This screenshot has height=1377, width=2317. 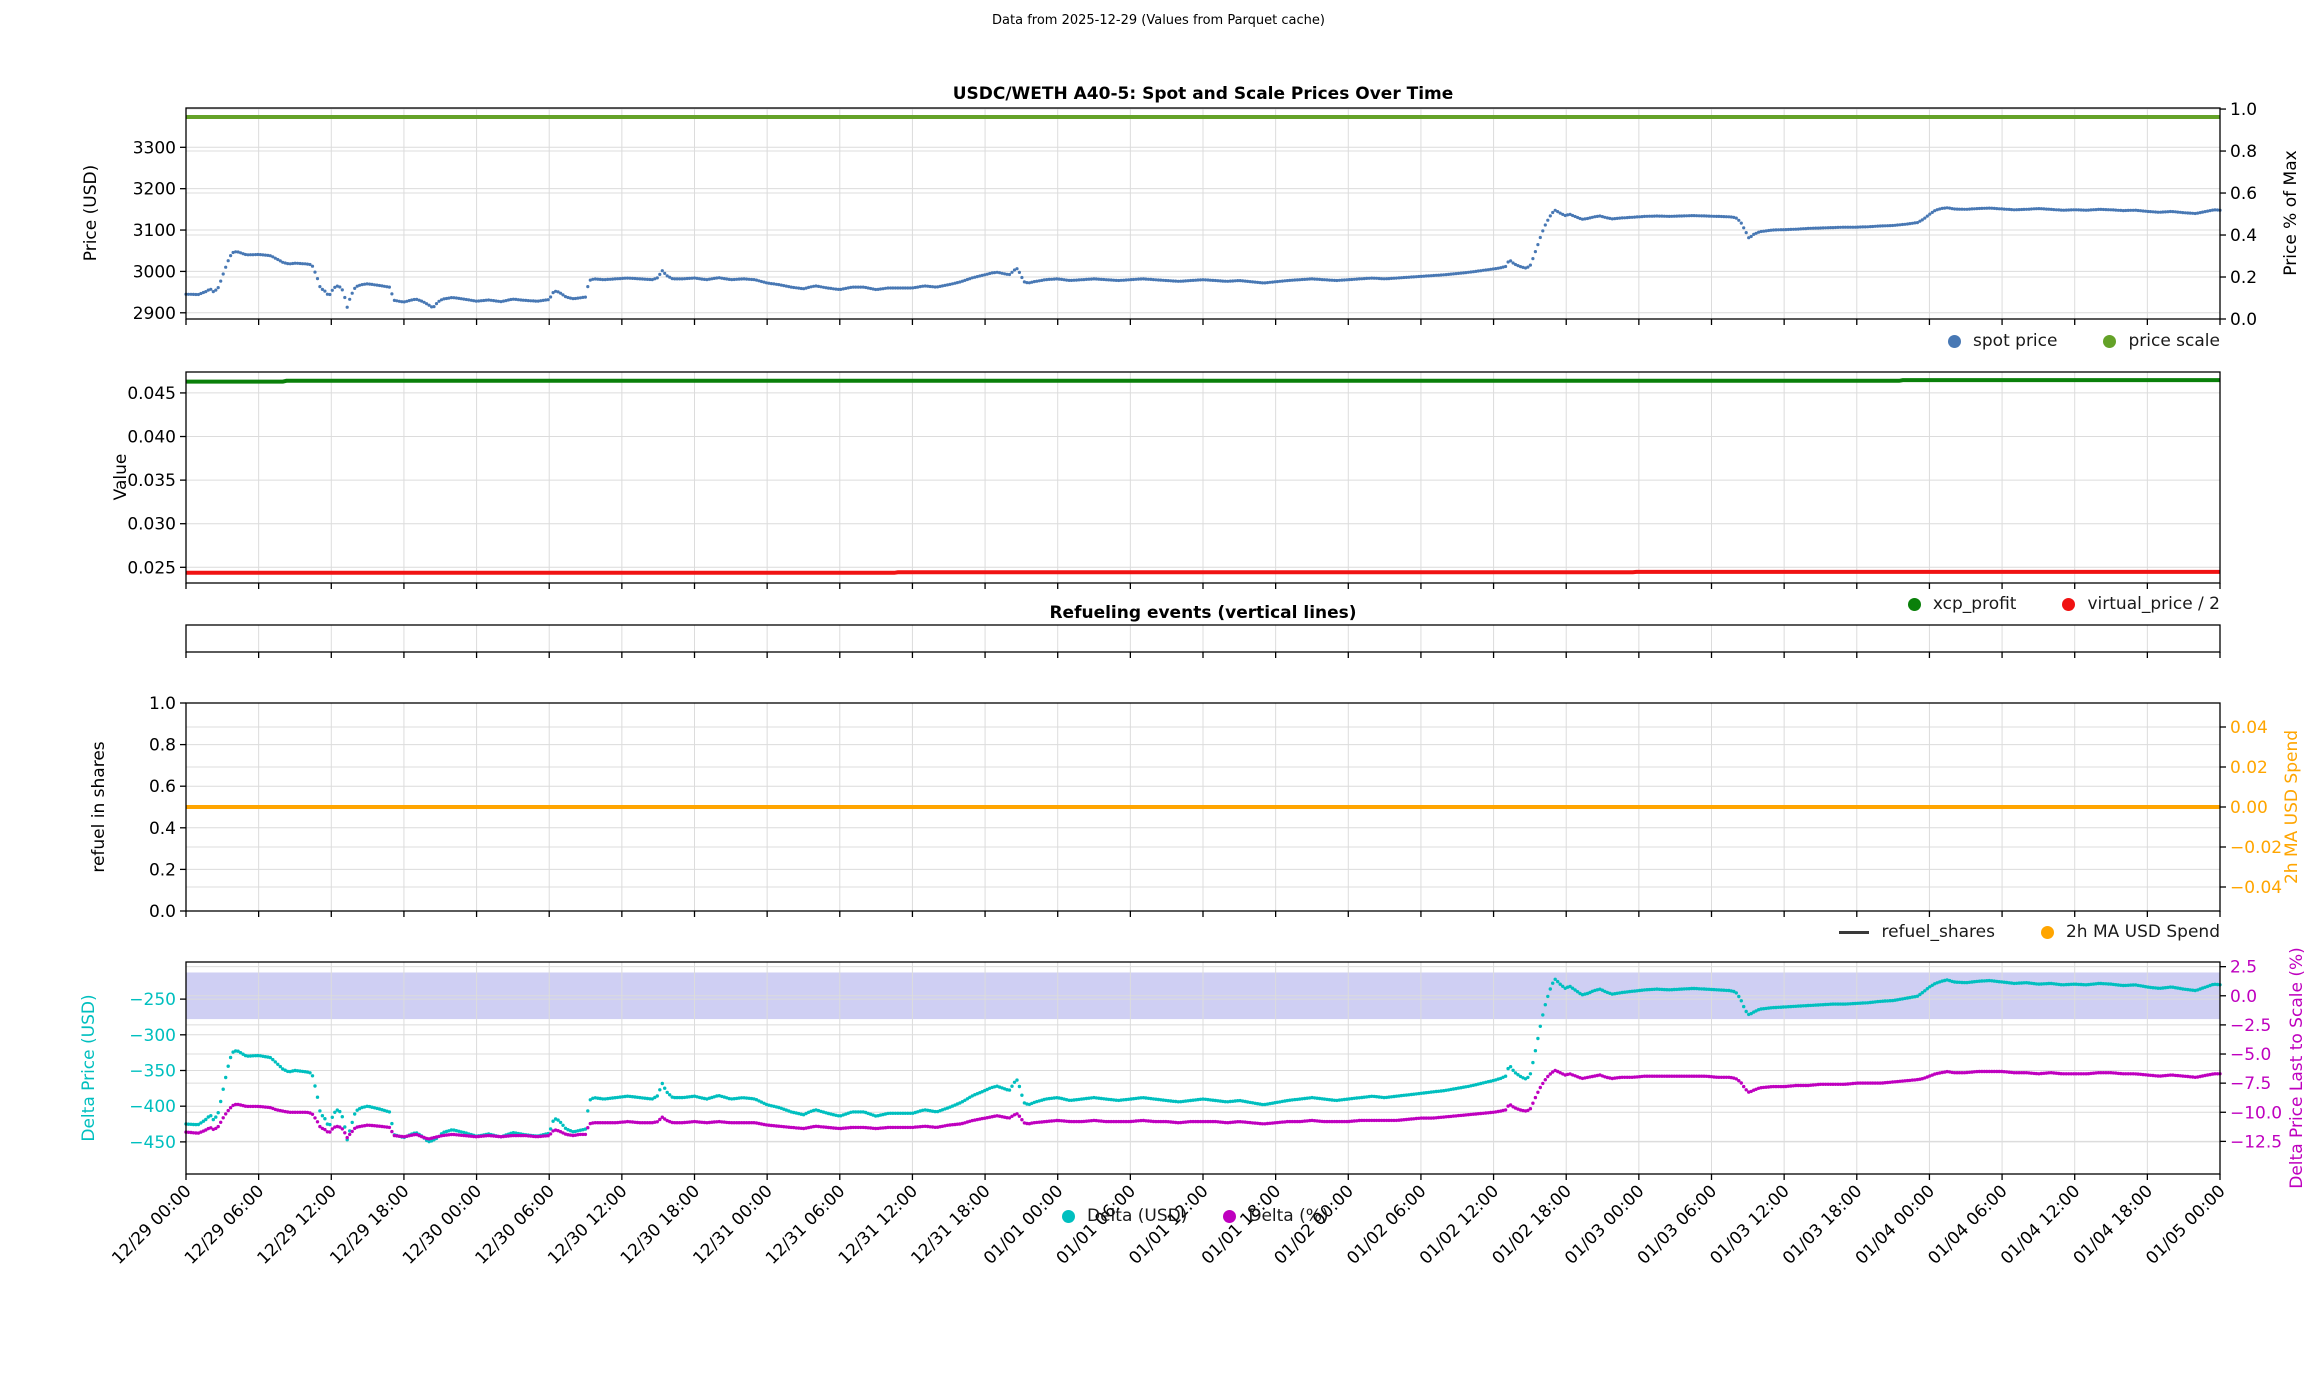 What do you see at coordinates (1203, 1060) in the screenshot?
I see `series-delta-usd-` at bounding box center [1203, 1060].